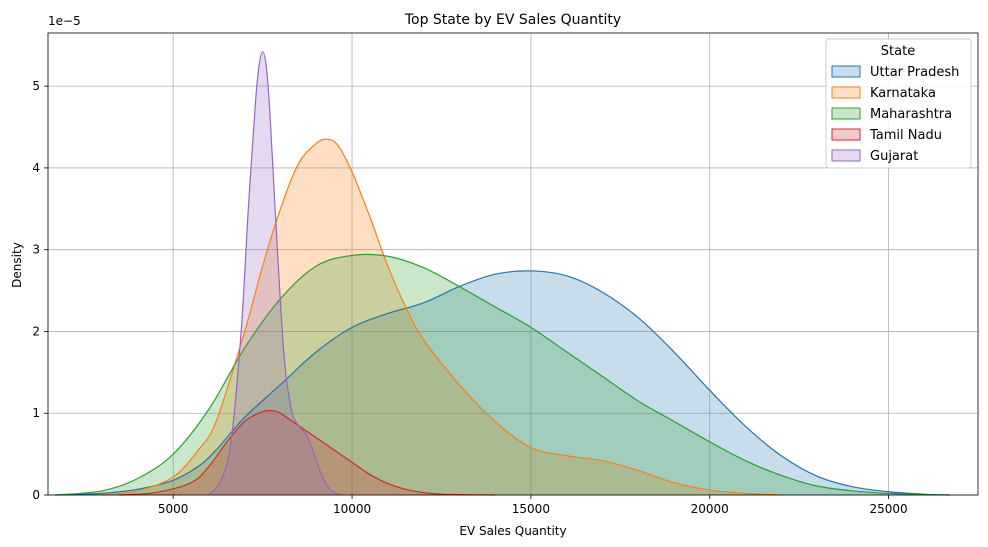 This screenshot has width=988, height=547. Describe the element at coordinates (173, 509) in the screenshot. I see `x-tick-label: 5000` at that location.